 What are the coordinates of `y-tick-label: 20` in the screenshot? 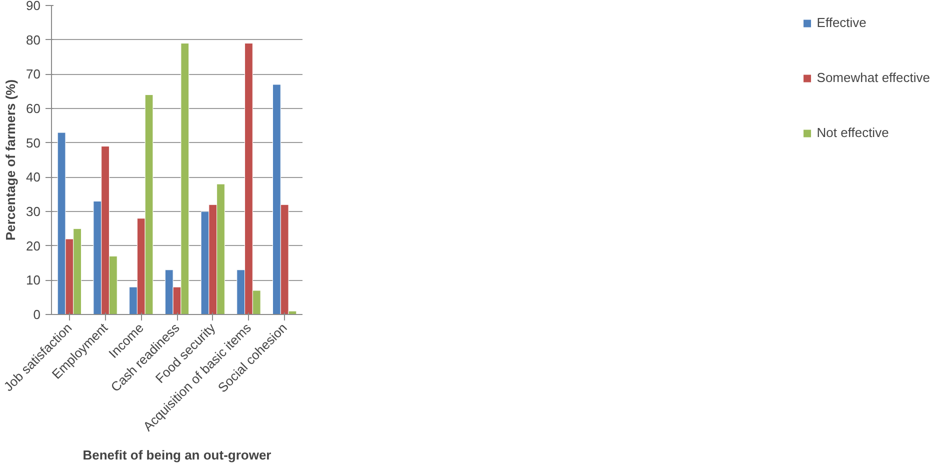 It's located at (33, 246).